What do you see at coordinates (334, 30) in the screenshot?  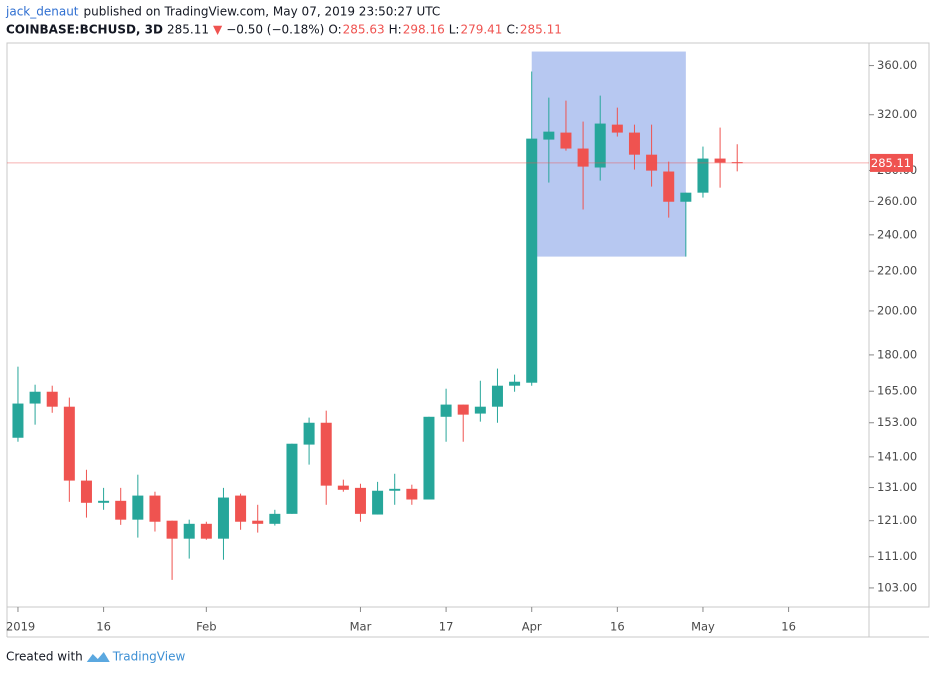 I see `ohlc-prefix: O:` at bounding box center [334, 30].